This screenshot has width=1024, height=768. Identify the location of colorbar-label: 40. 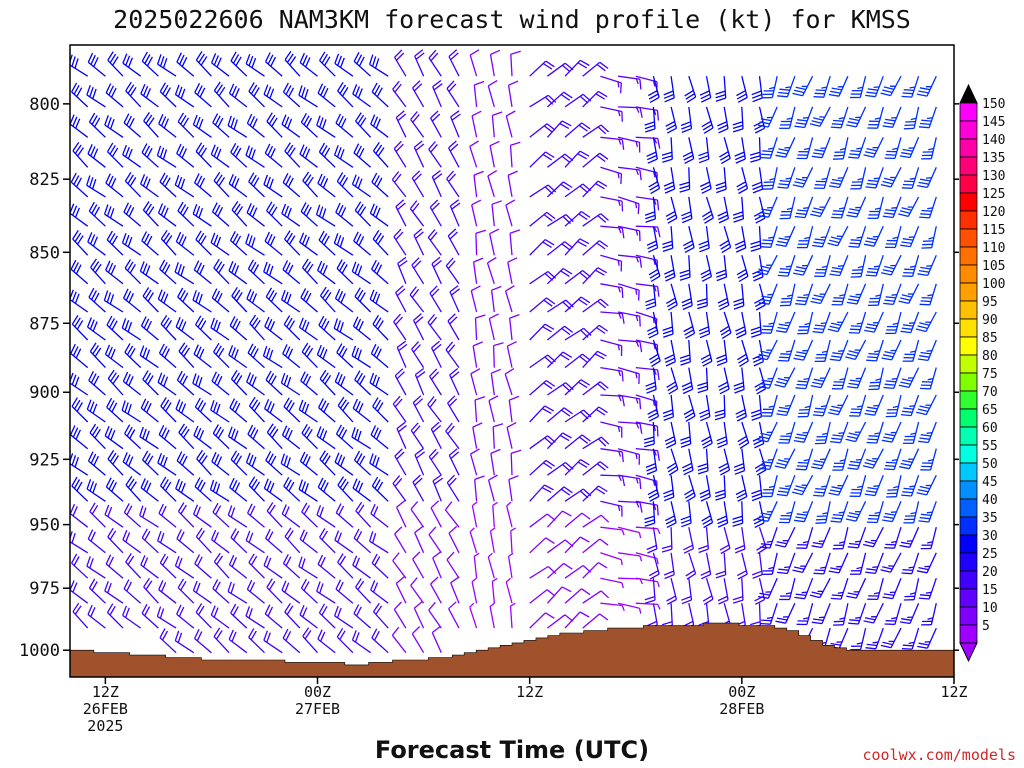
(990, 500).